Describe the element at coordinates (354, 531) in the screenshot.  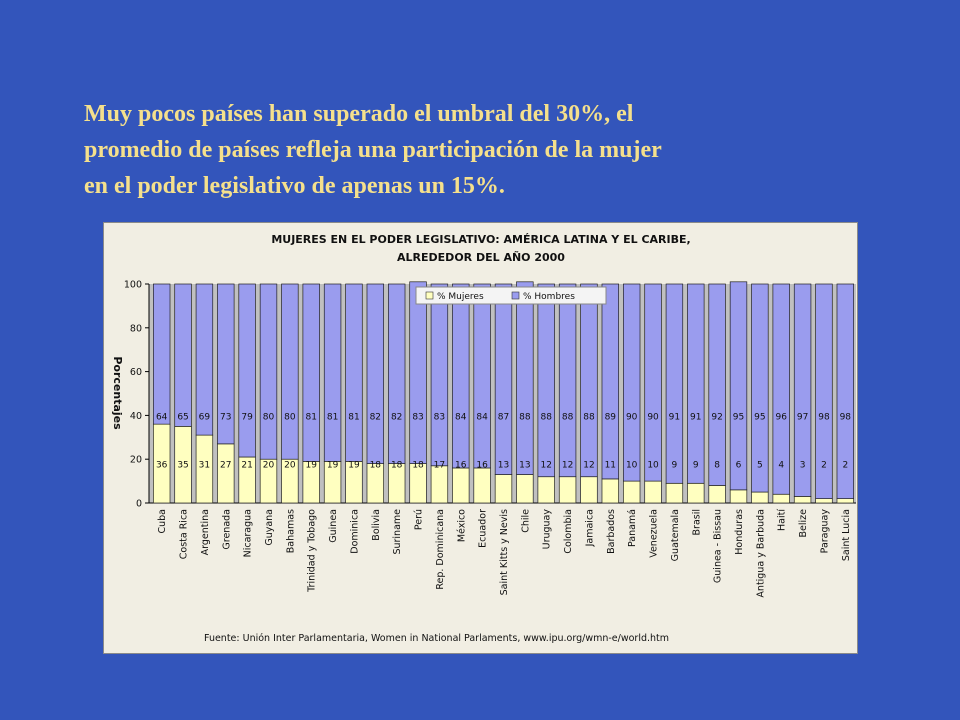
I see `x-tick-label: Dominica` at that location.